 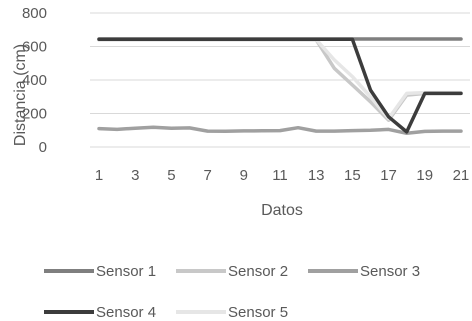 What do you see at coordinates (34, 114) in the screenshot?
I see `y-tick-label: 200` at bounding box center [34, 114].